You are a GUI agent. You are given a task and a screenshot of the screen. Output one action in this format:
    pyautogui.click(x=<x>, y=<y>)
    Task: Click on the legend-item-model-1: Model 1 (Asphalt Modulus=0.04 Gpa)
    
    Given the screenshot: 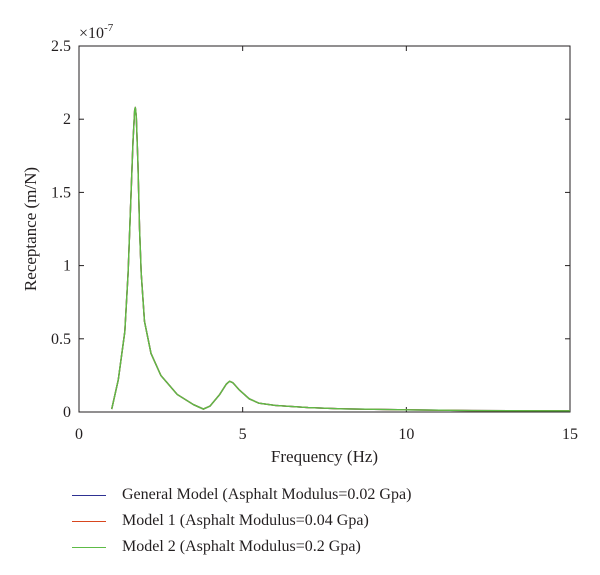 What is the action you would take?
    pyautogui.click(x=241, y=521)
    